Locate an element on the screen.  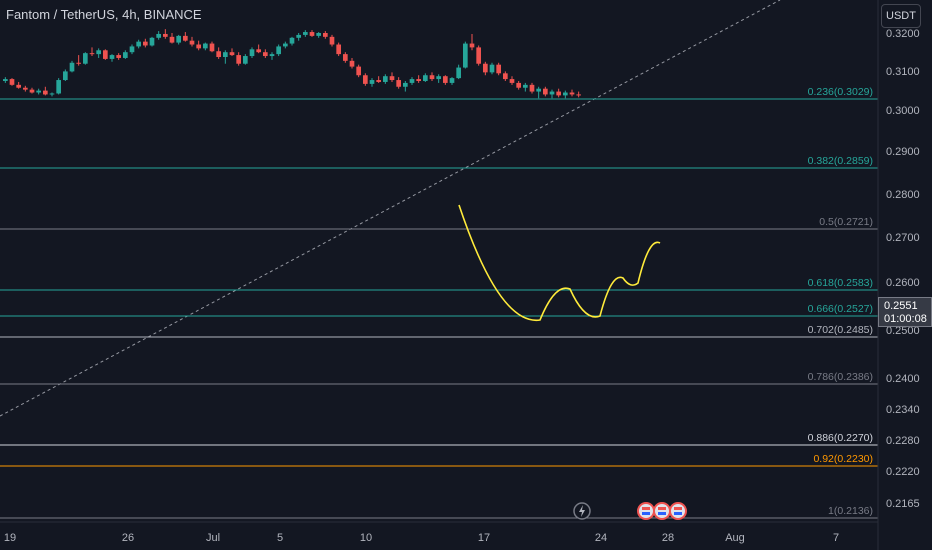
fib-label-0.886: 0.886(0.2270) is located at coordinates (840, 438).